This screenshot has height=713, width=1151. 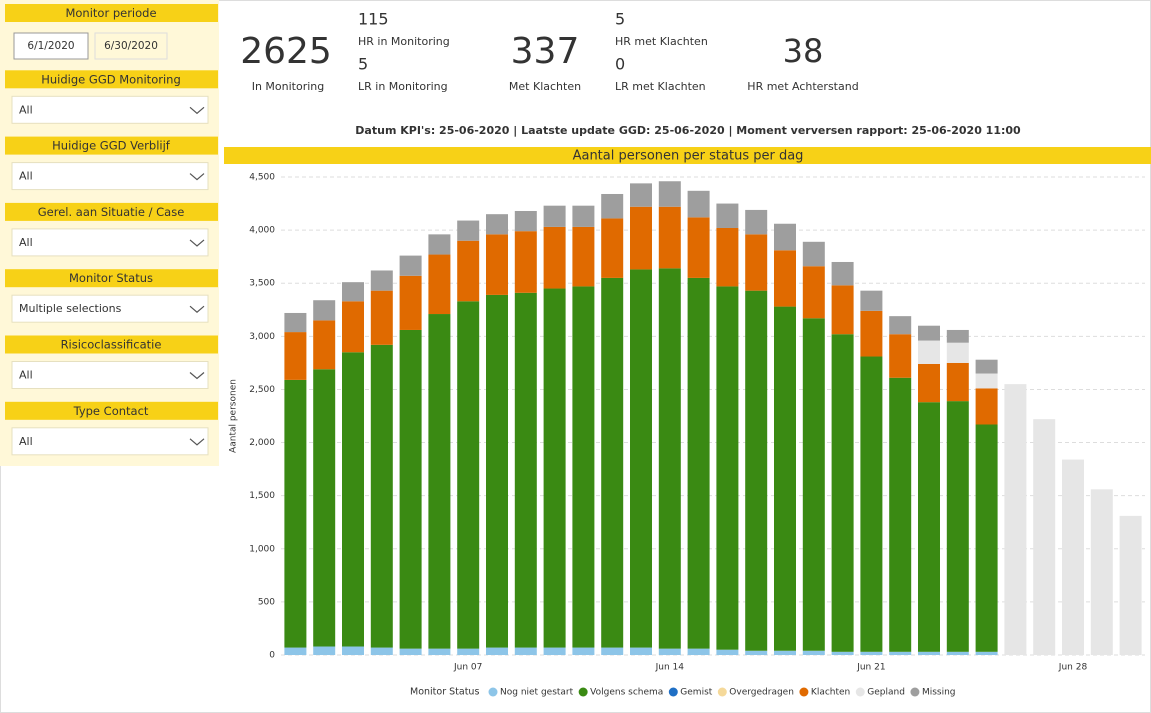 I want to click on legend-label: Klachten, so click(x=830, y=693).